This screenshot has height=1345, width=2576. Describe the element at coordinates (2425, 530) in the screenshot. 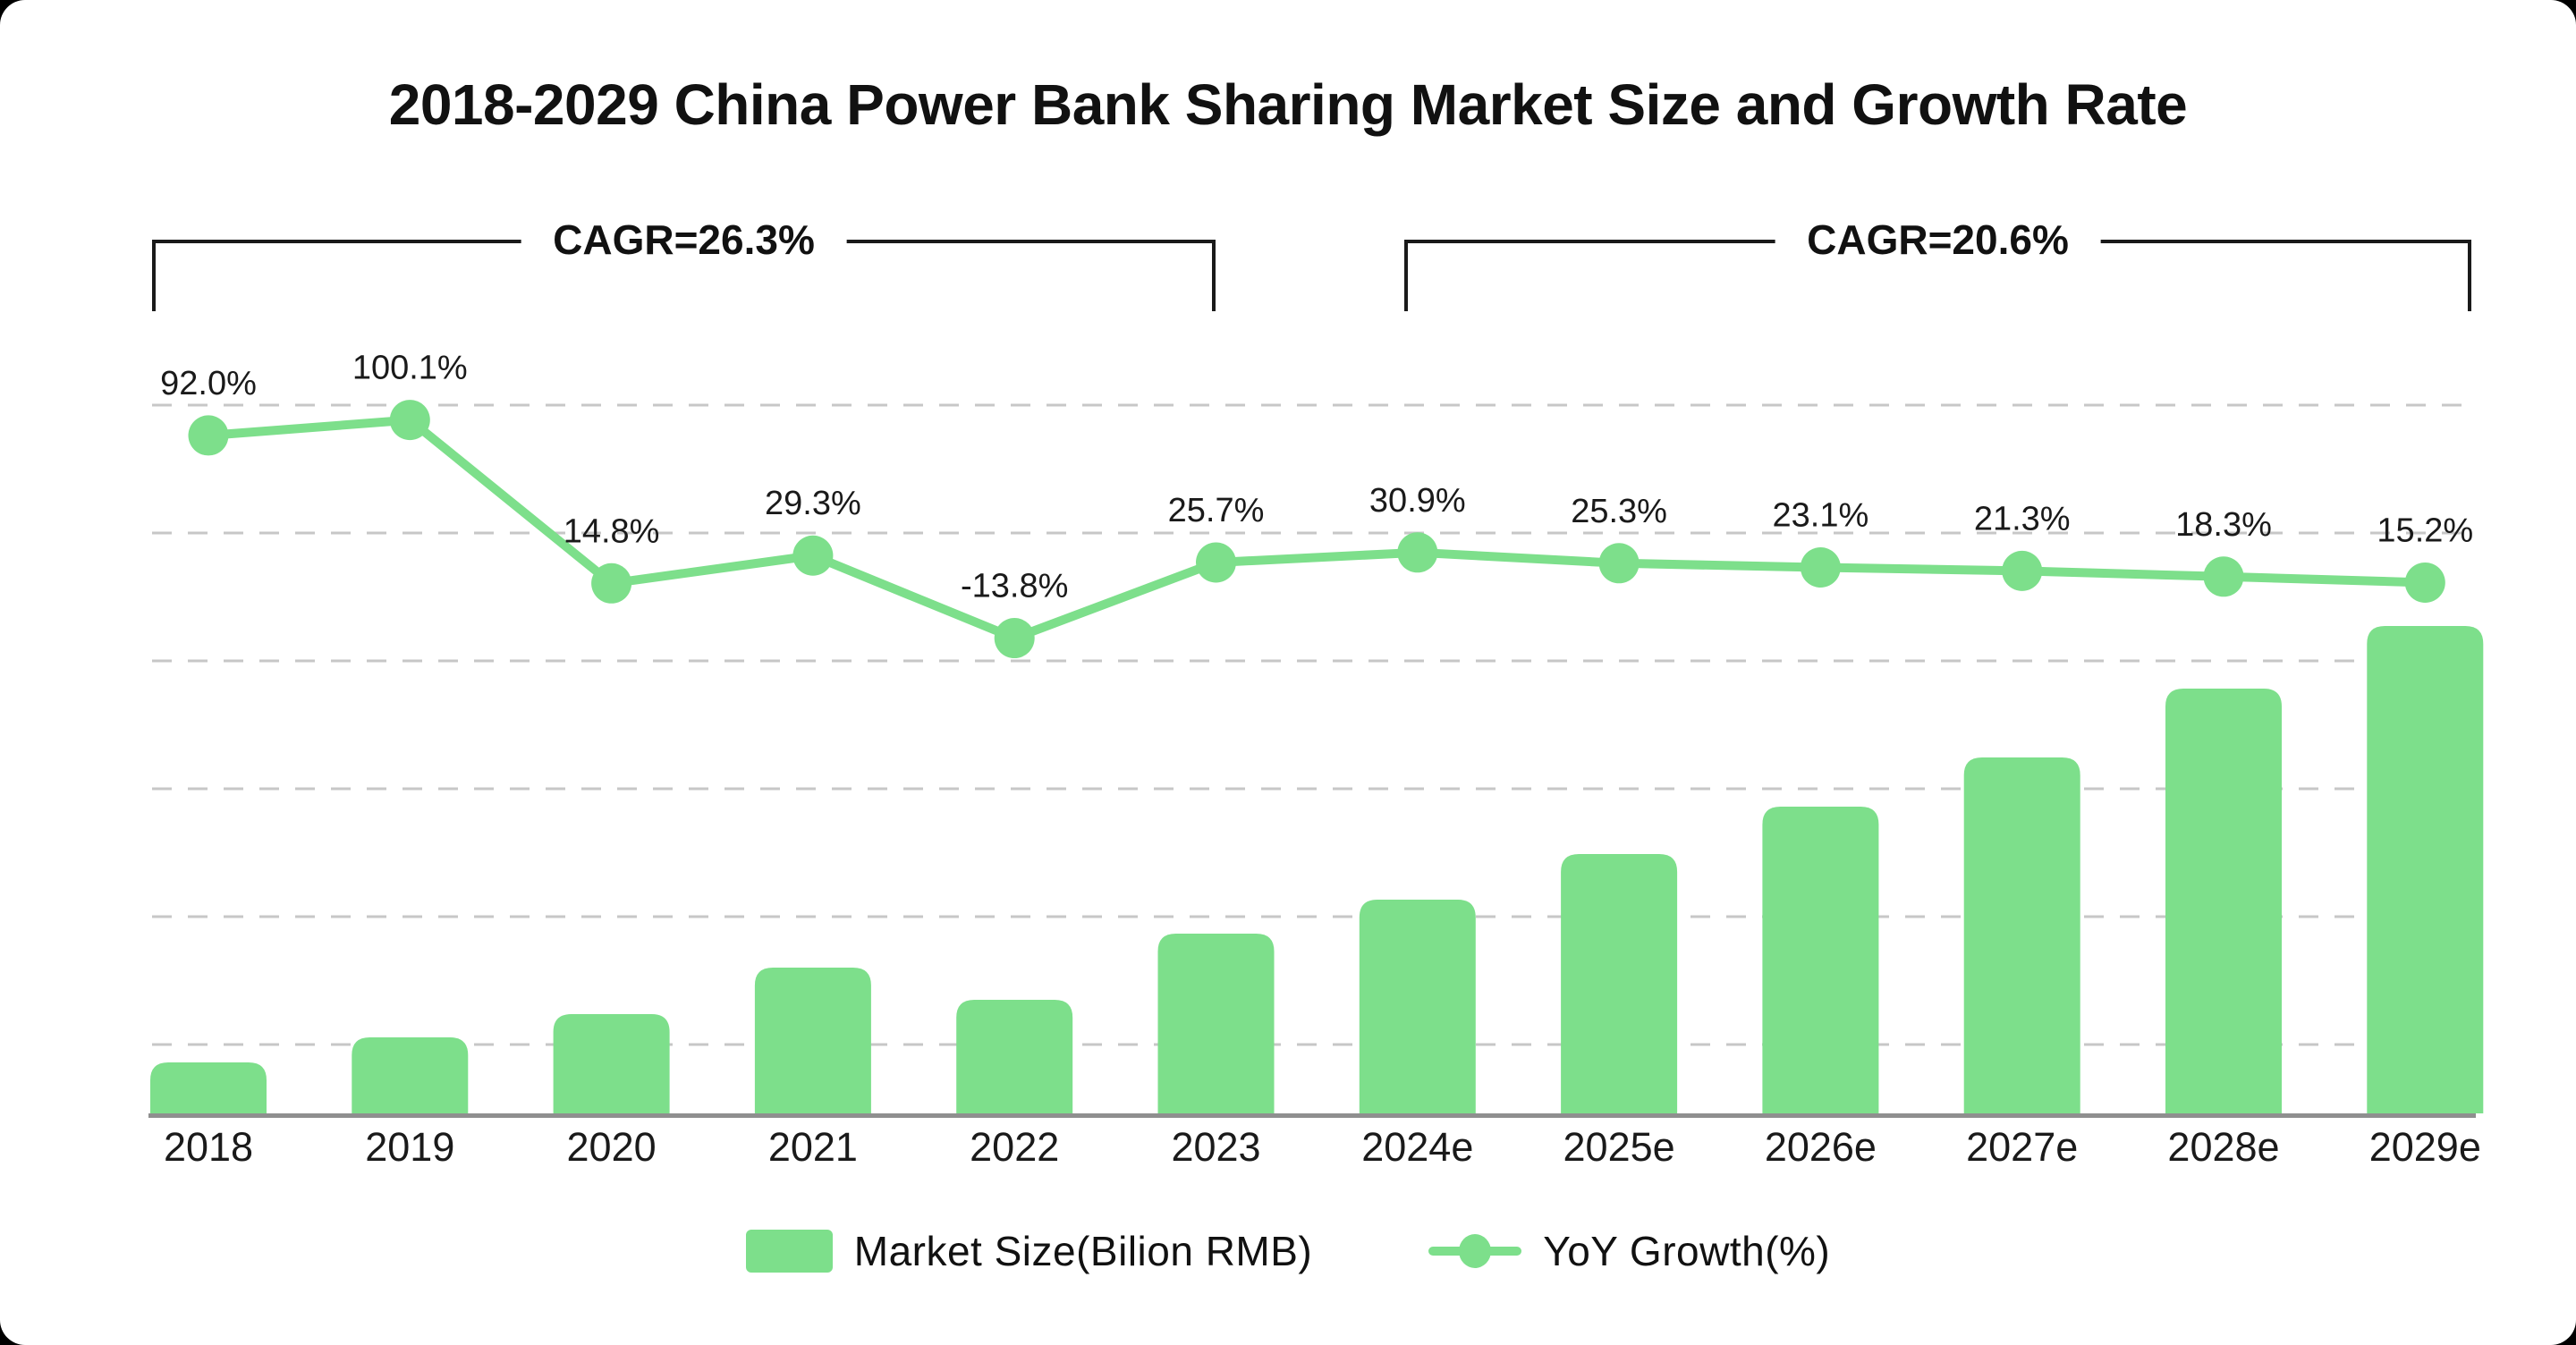

I see `point-label-2029e: 15.2%` at that location.